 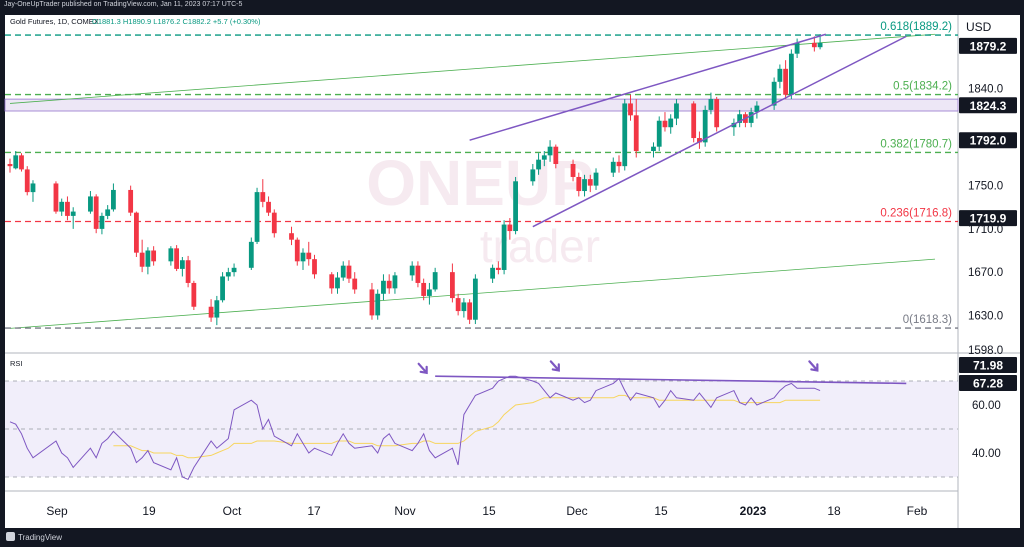 What do you see at coordinates (988, 366) in the screenshot?
I see `rsi-badge-label: 71.98` at bounding box center [988, 366].